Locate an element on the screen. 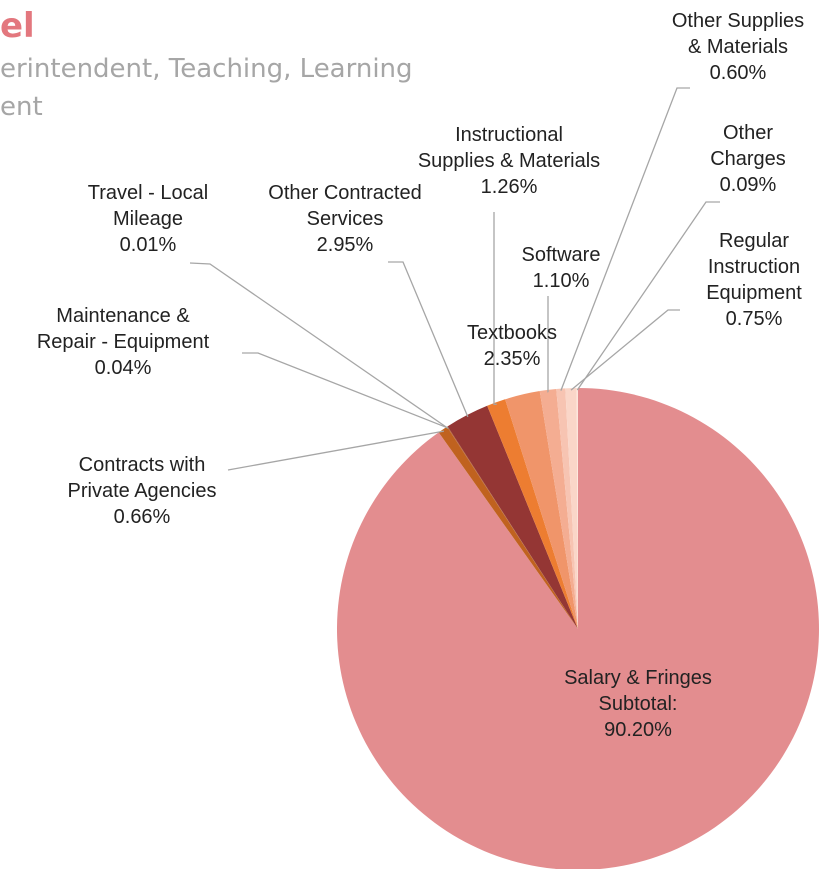 The width and height of the screenshot is (823, 869). slice-label: Software 1.10% is located at coordinates (561, 268).